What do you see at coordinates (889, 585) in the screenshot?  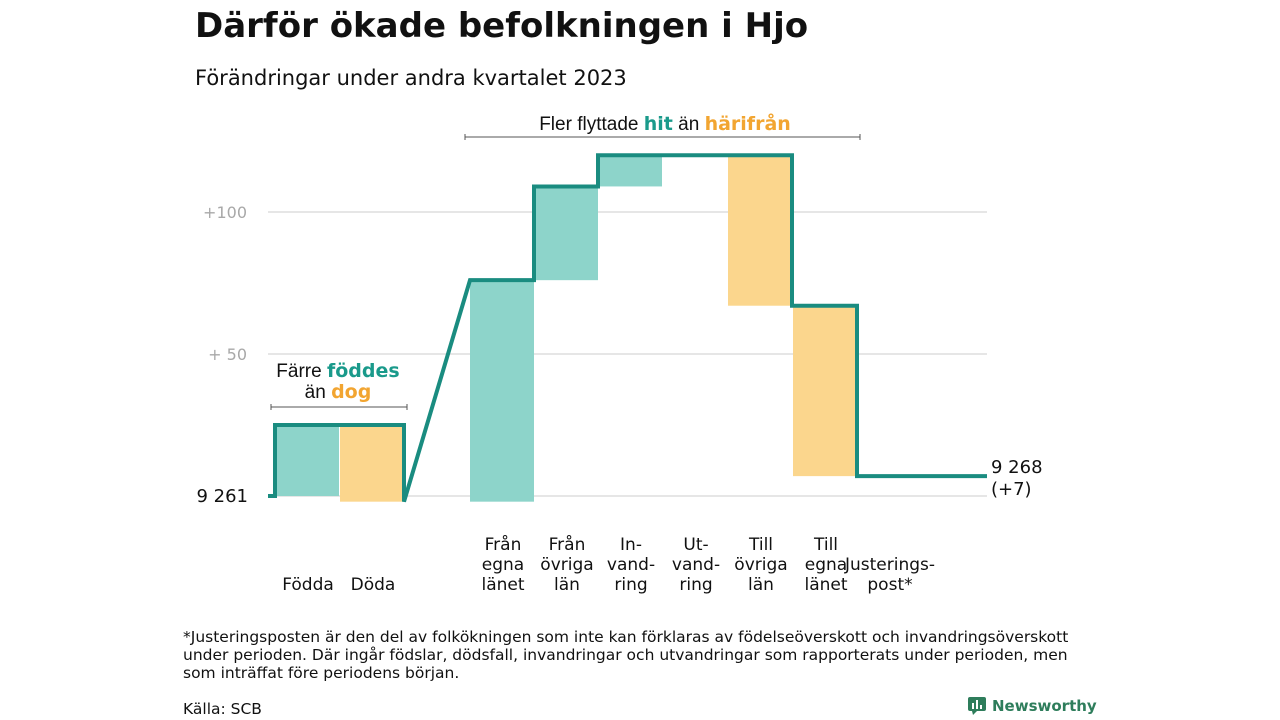 I see `category-label: post*` at bounding box center [889, 585].